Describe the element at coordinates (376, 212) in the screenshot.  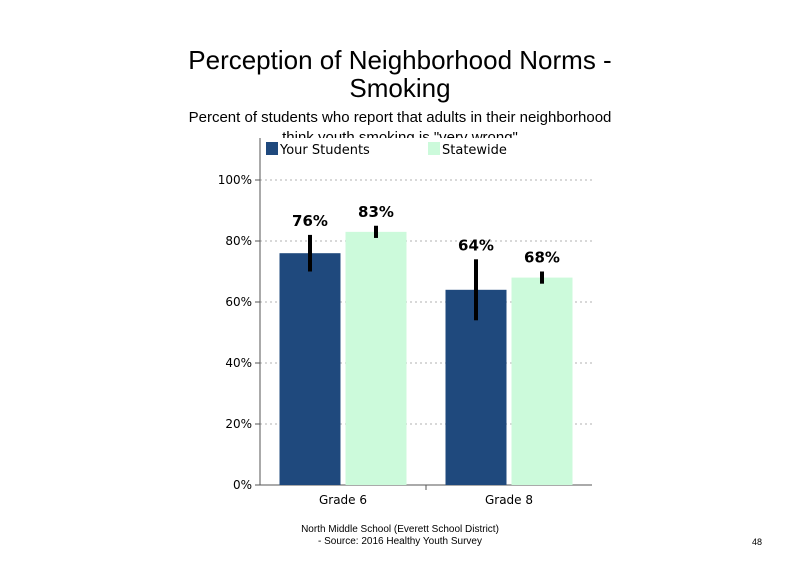
I see `data-label: 83%` at that location.